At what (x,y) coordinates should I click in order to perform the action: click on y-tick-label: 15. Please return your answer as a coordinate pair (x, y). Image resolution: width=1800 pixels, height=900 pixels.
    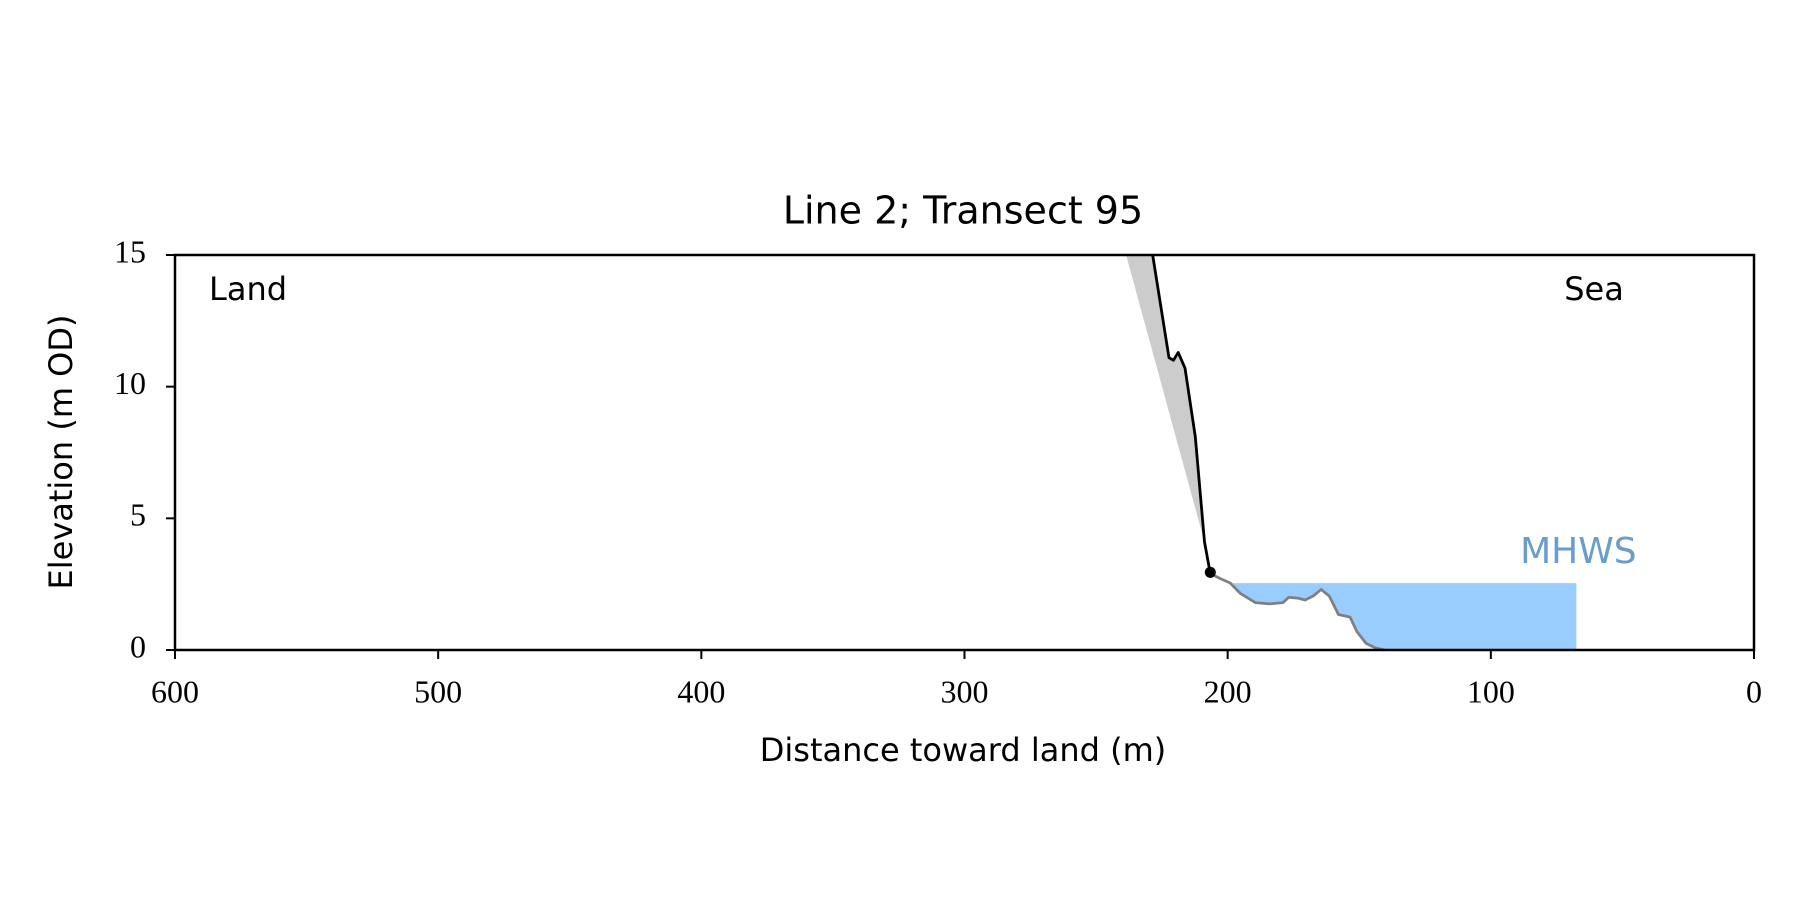
    Looking at the image, I should click on (130, 251).